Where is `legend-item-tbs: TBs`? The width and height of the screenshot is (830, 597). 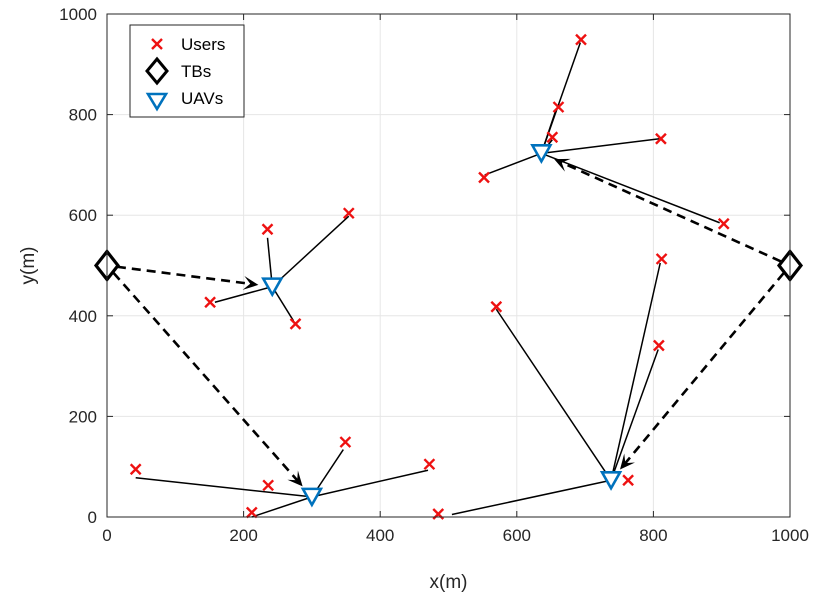
legend-item-tbs: TBs is located at coordinates (178, 71).